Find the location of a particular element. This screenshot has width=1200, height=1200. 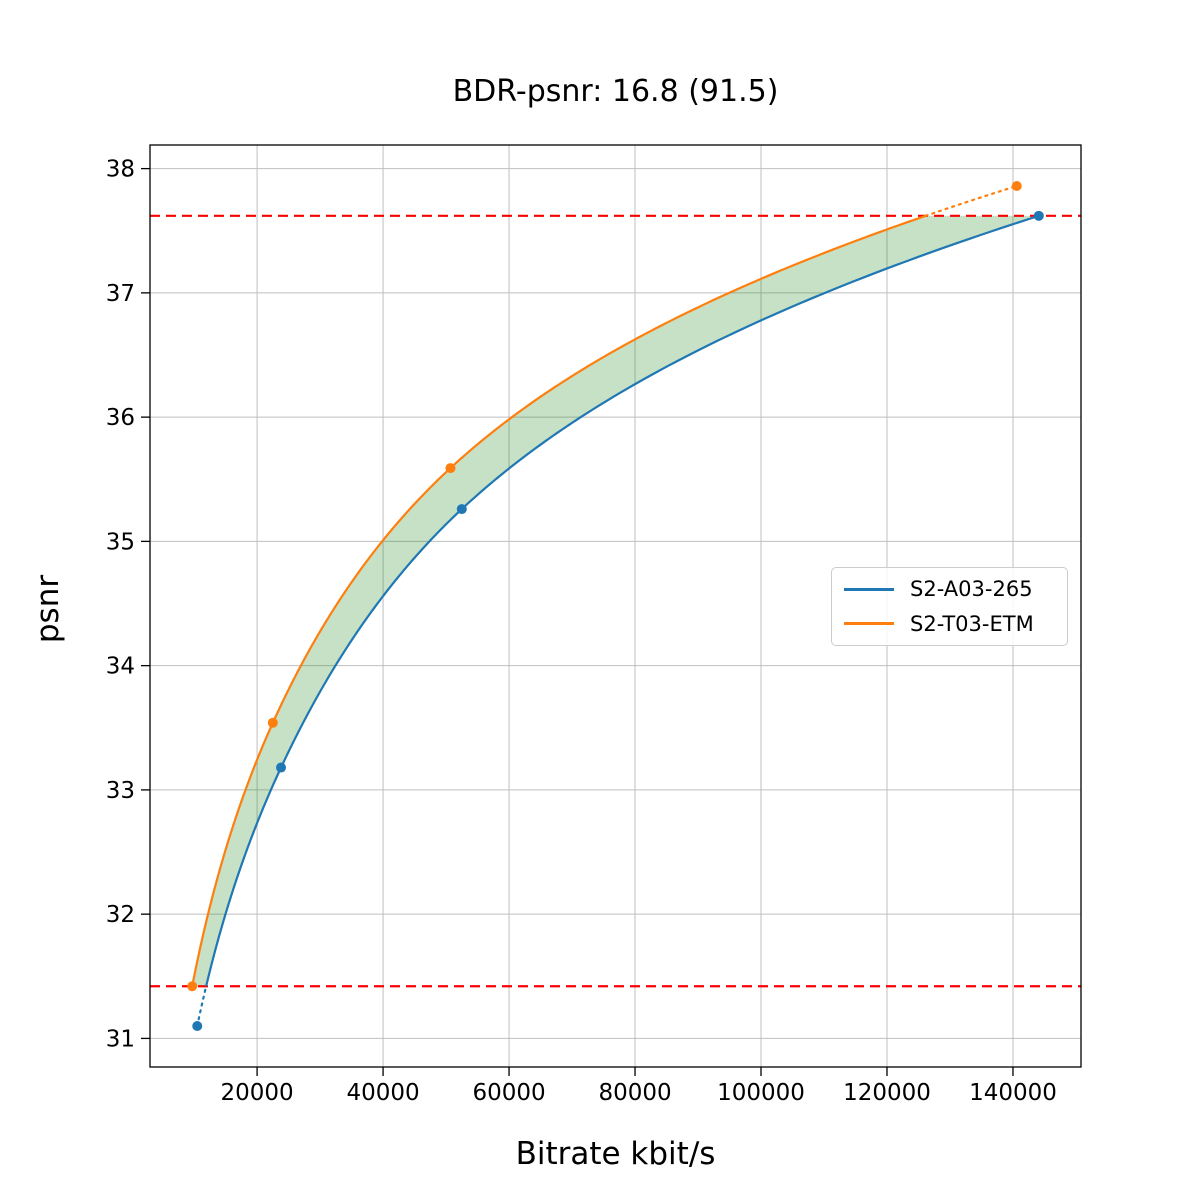

legend-line-sample-blue is located at coordinates (869, 589).